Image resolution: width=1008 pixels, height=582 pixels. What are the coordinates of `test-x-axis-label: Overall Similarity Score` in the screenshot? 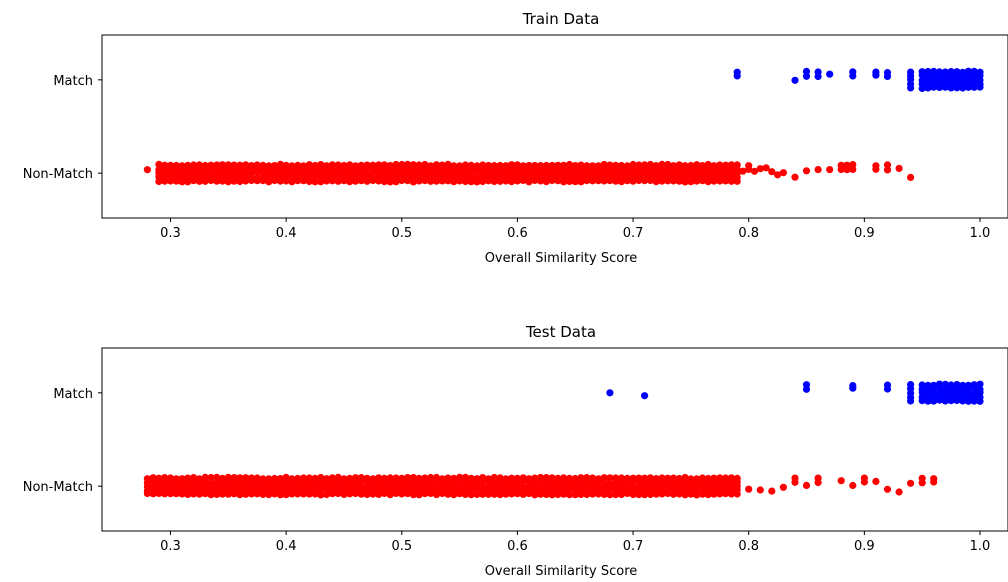 It's located at (561, 571).